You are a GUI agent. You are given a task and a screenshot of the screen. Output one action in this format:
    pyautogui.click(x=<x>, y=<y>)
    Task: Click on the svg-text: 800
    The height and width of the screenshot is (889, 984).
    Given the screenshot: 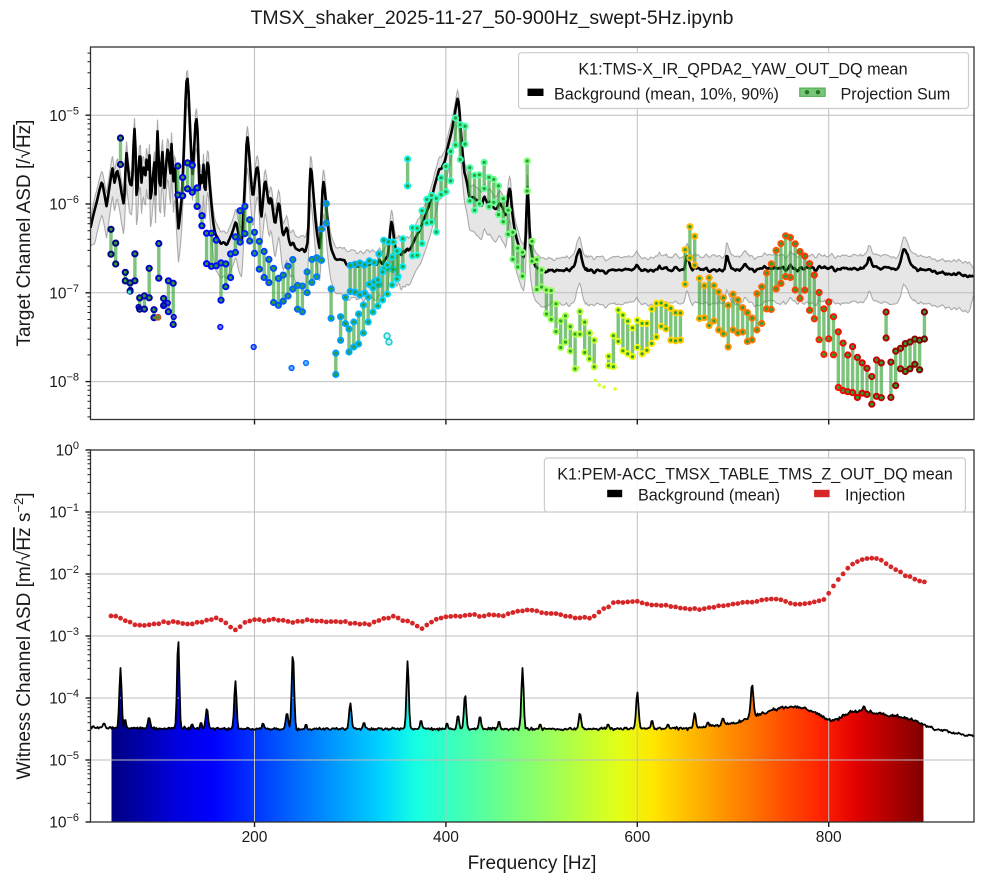 What is the action you would take?
    pyautogui.click(x=829, y=837)
    